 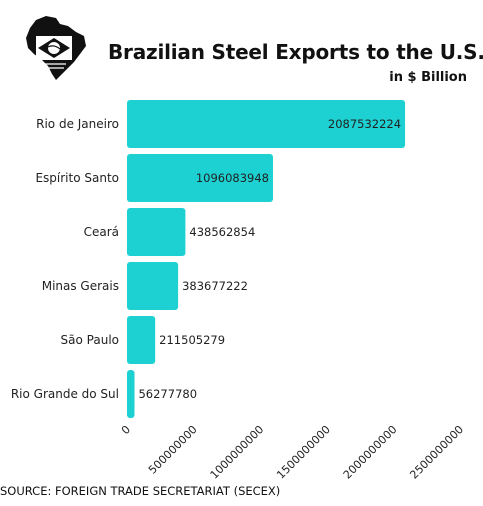 I want to click on category-label: Rio de Janeiro, so click(x=77, y=124).